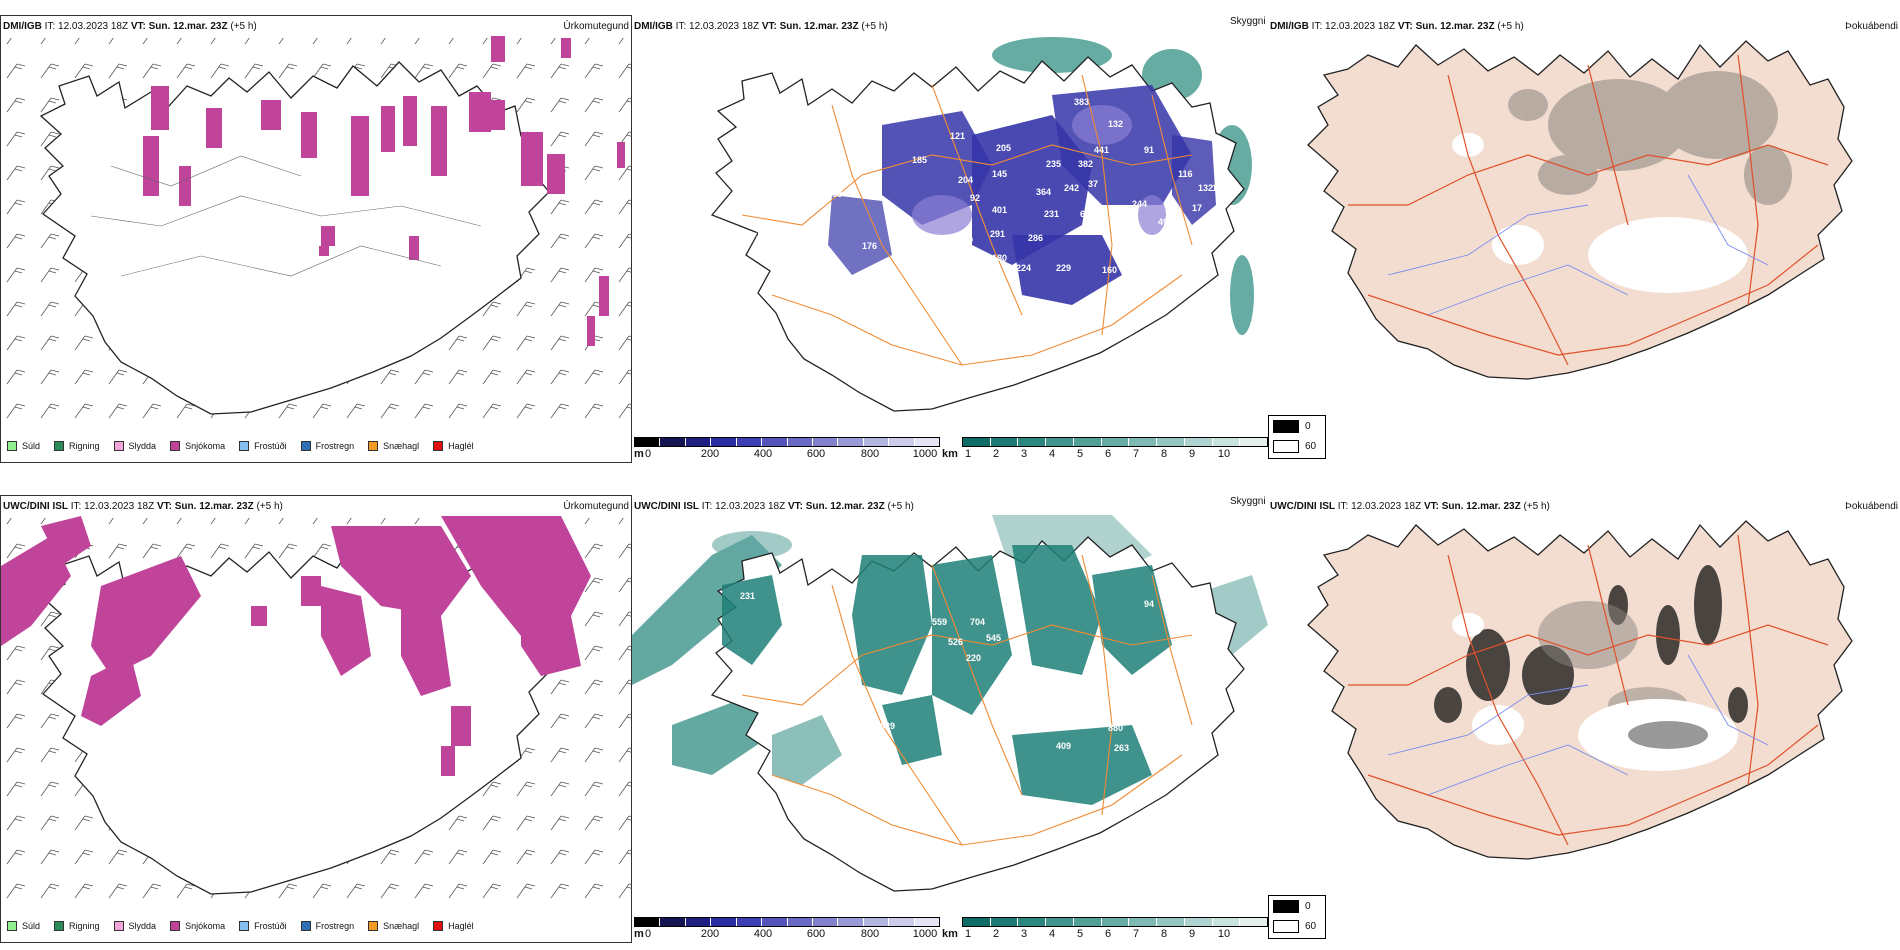 Image resolution: width=1900 pixels, height=950 pixels. I want to click on cloud-label: 263, so click(1121, 748).